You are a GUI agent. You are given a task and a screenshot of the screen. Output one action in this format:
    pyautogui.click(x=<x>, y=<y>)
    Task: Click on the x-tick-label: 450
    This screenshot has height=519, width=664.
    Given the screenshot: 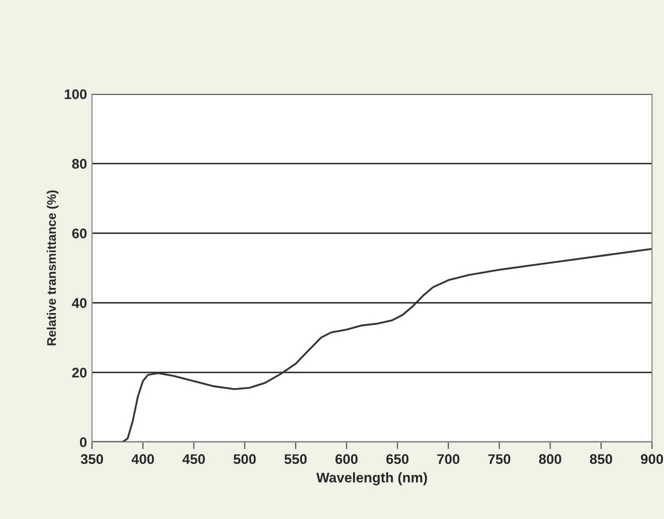 What is the action you would take?
    pyautogui.click(x=193, y=459)
    